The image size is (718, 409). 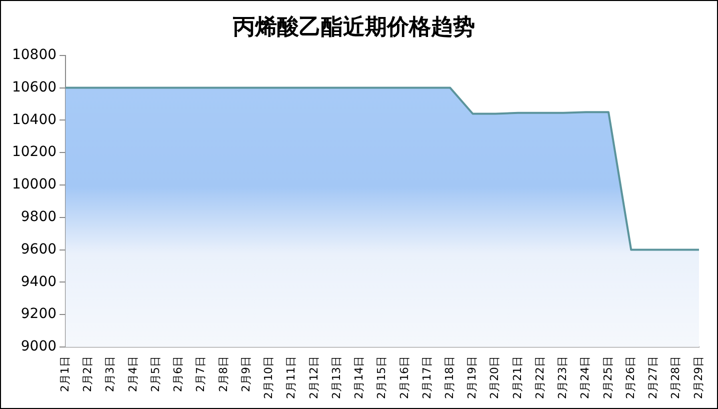 What do you see at coordinates (472, 378) in the screenshot?
I see `x-tick-label: 2月19日` at bounding box center [472, 378].